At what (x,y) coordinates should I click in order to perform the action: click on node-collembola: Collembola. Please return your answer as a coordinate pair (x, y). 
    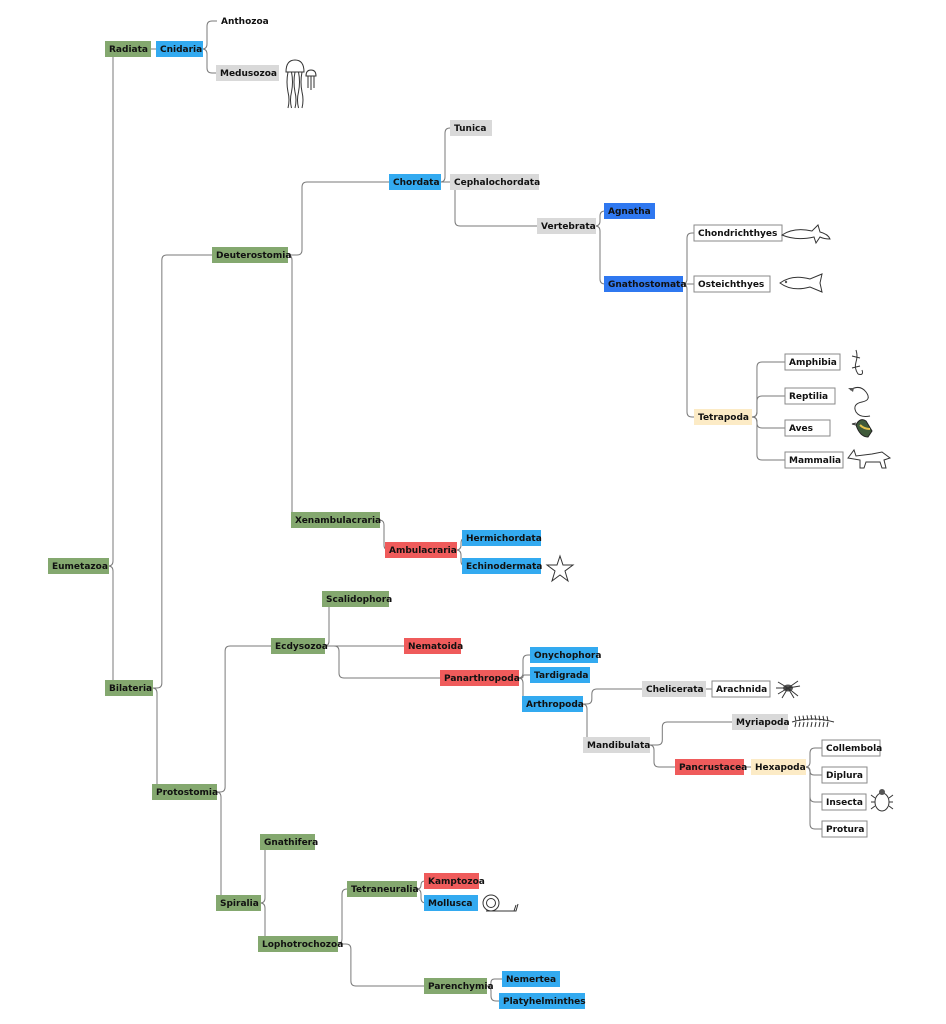
    Looking at the image, I should click on (851, 748).